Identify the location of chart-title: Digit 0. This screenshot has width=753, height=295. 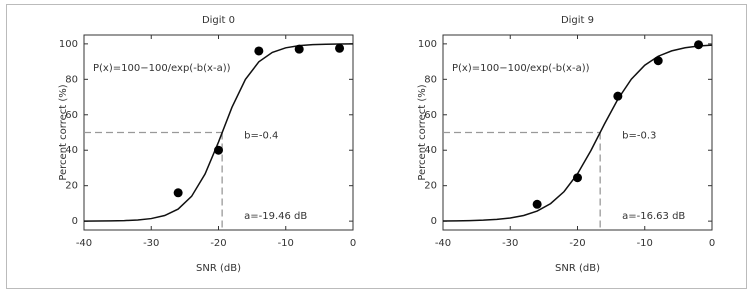
(218, 20).